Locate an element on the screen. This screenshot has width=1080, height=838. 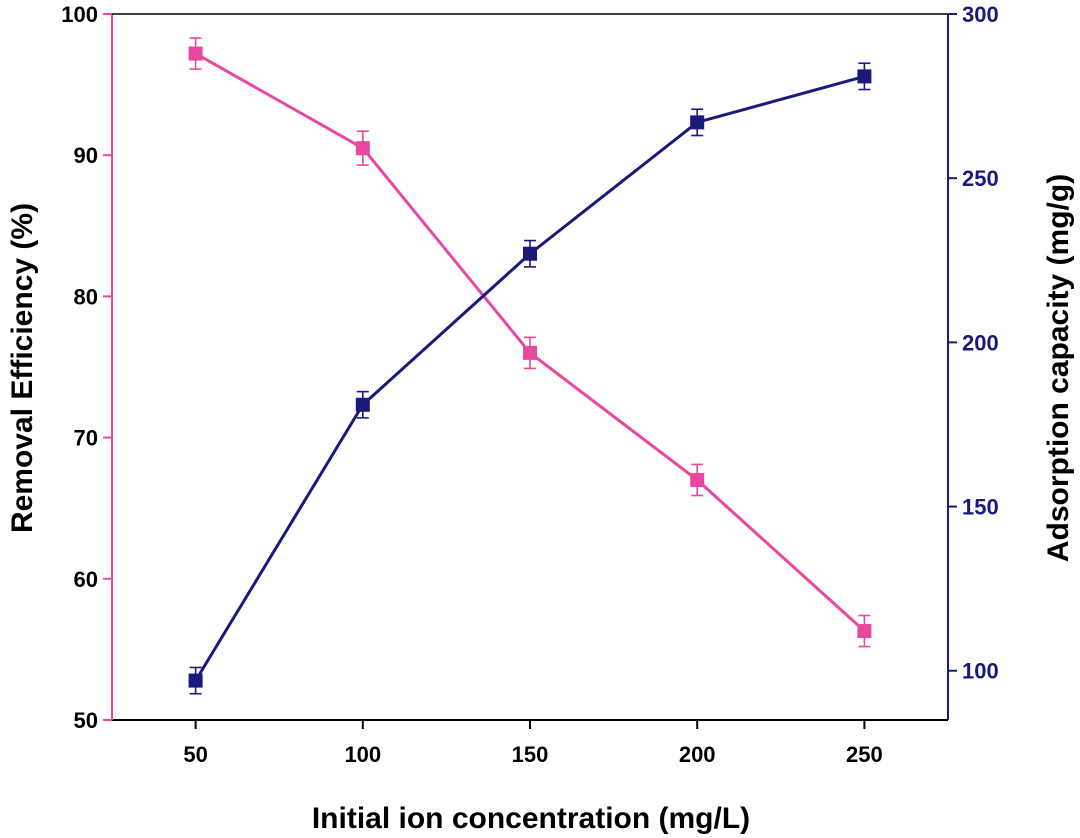
left-y-tick-label: 50 is located at coordinates (86, 720).